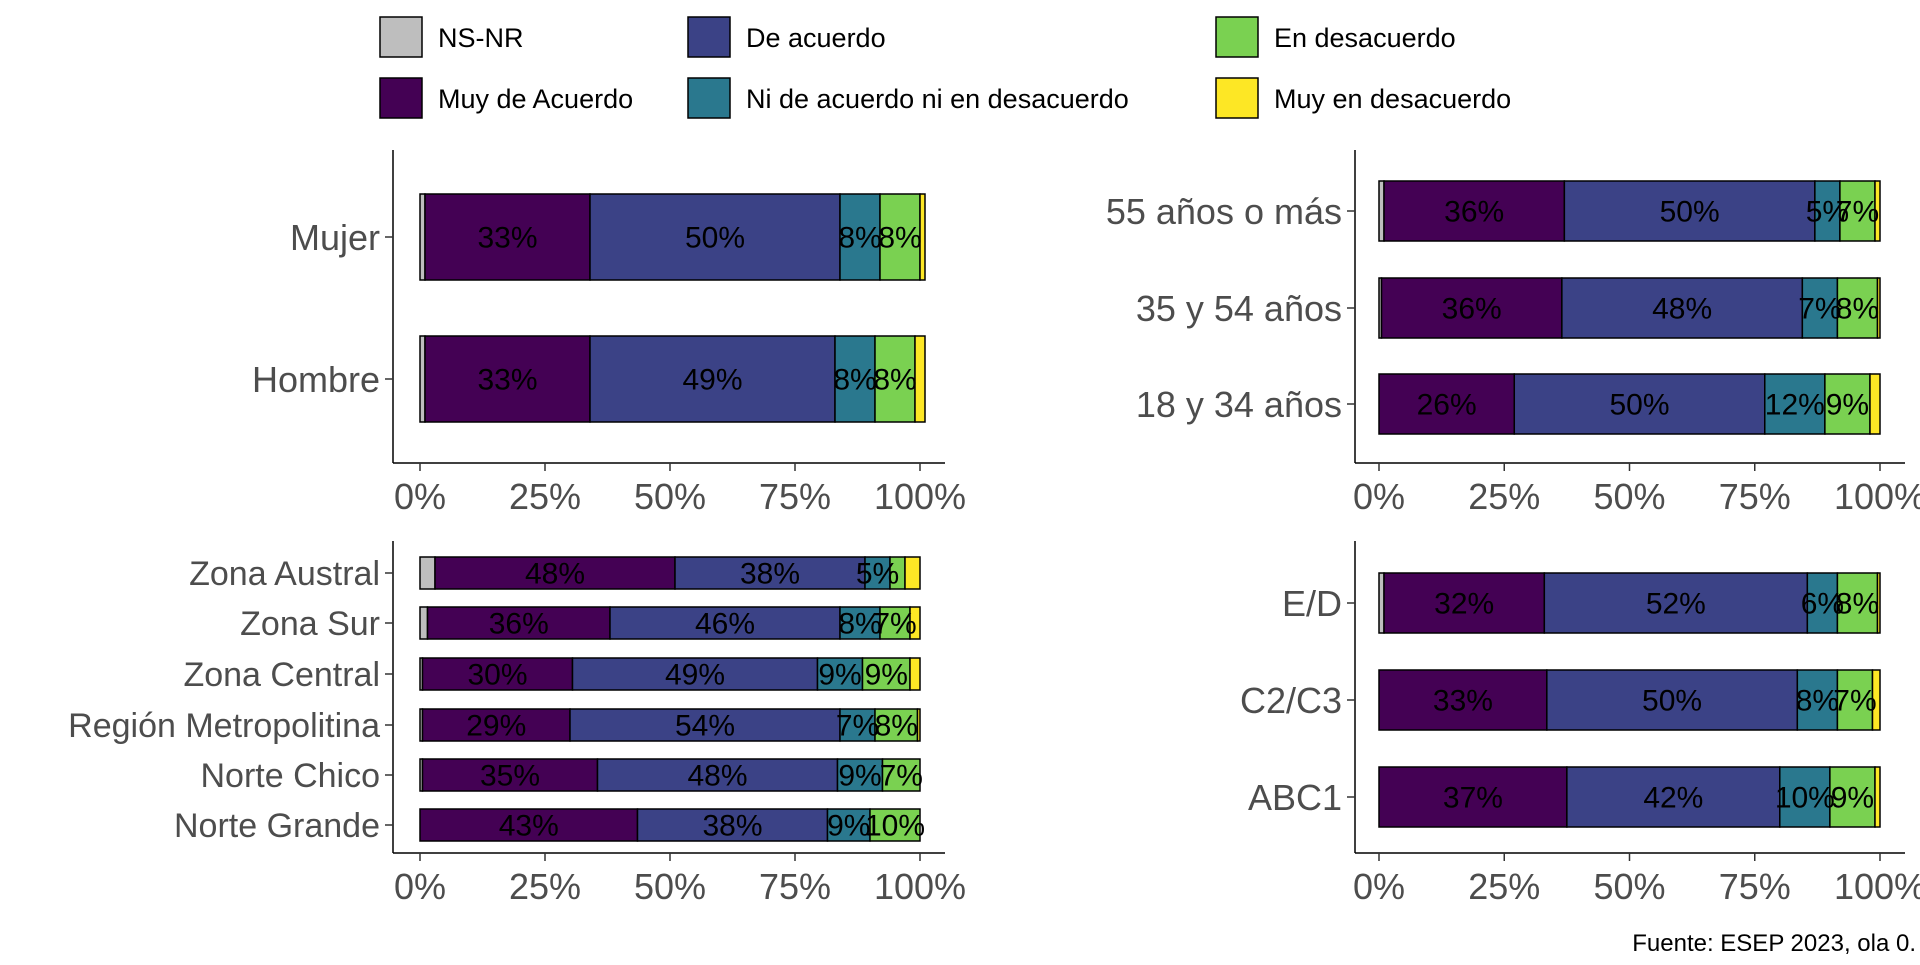 The width and height of the screenshot is (1920, 965). What do you see at coordinates (507, 238) in the screenshot?
I see `data-label: 33%` at bounding box center [507, 238].